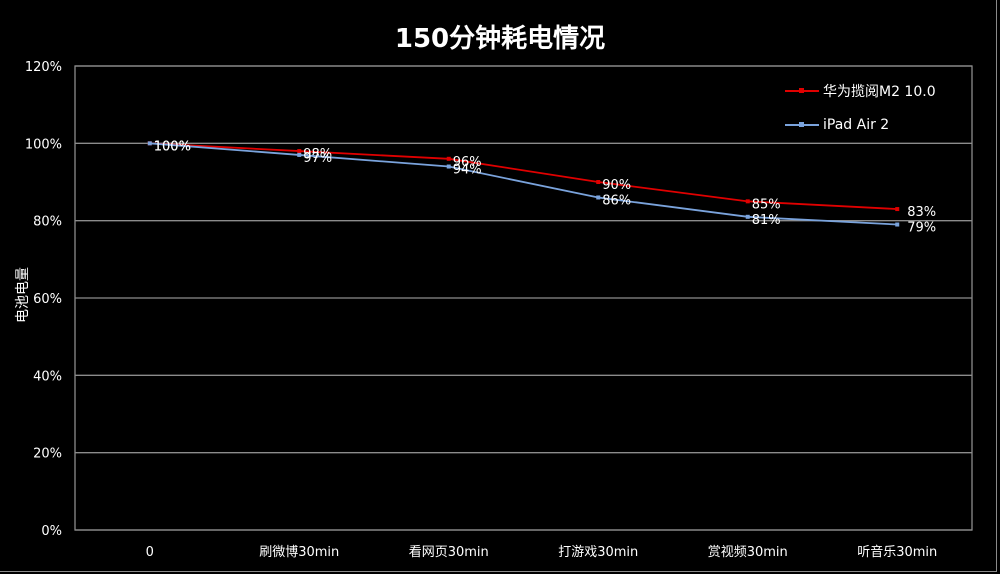 This screenshot has width=1000, height=574. What do you see at coordinates (802, 124) in the screenshot?
I see `legend-swatch-ipad` at bounding box center [802, 124].